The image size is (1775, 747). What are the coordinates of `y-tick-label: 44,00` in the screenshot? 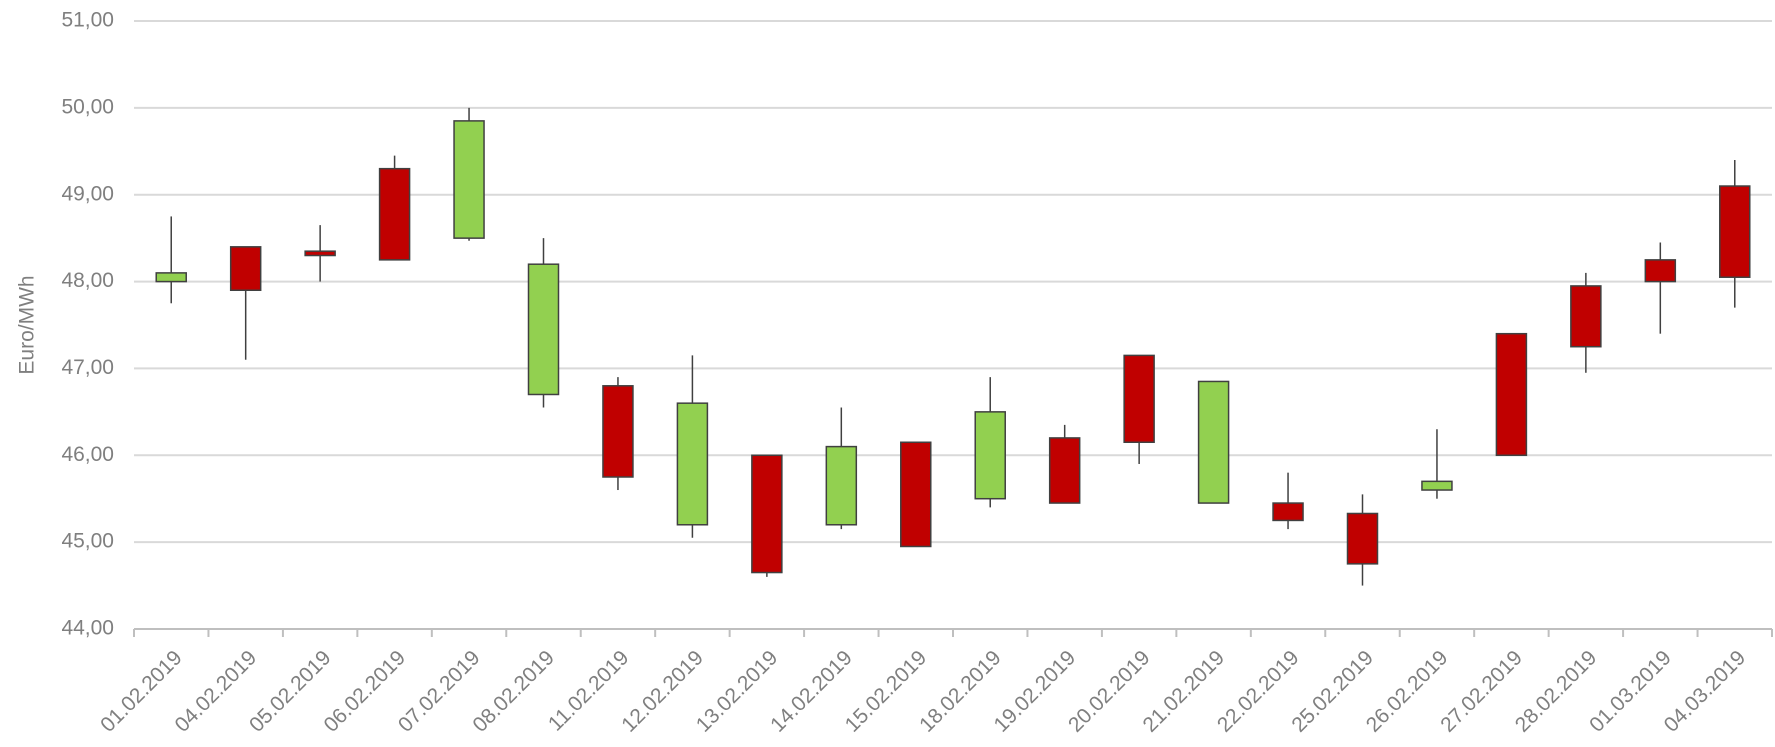 It's located at (87, 628).